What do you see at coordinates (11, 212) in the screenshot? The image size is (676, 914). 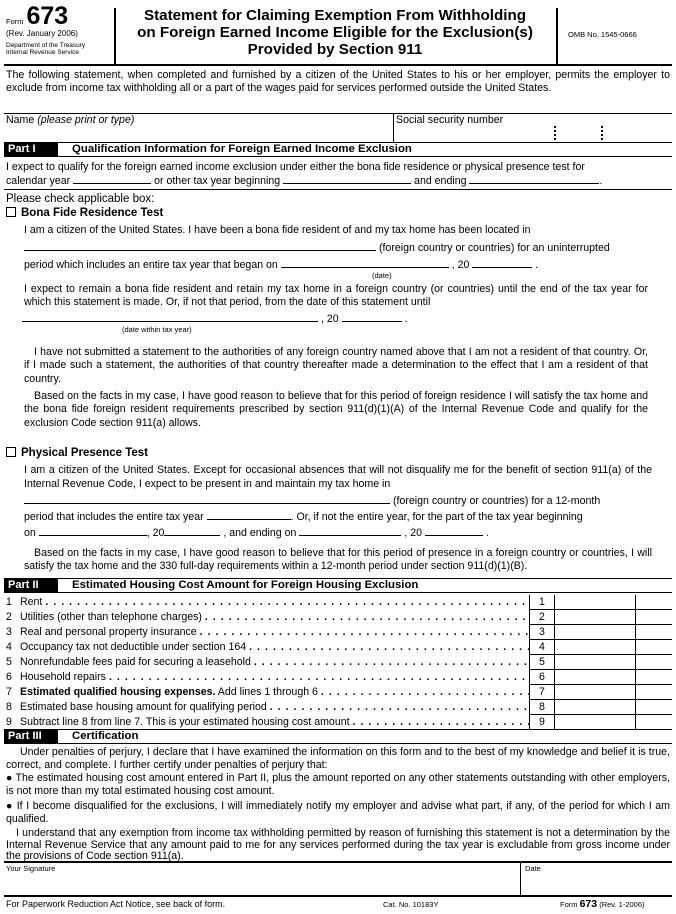 I see `bona-fide-checkbox` at bounding box center [11, 212].